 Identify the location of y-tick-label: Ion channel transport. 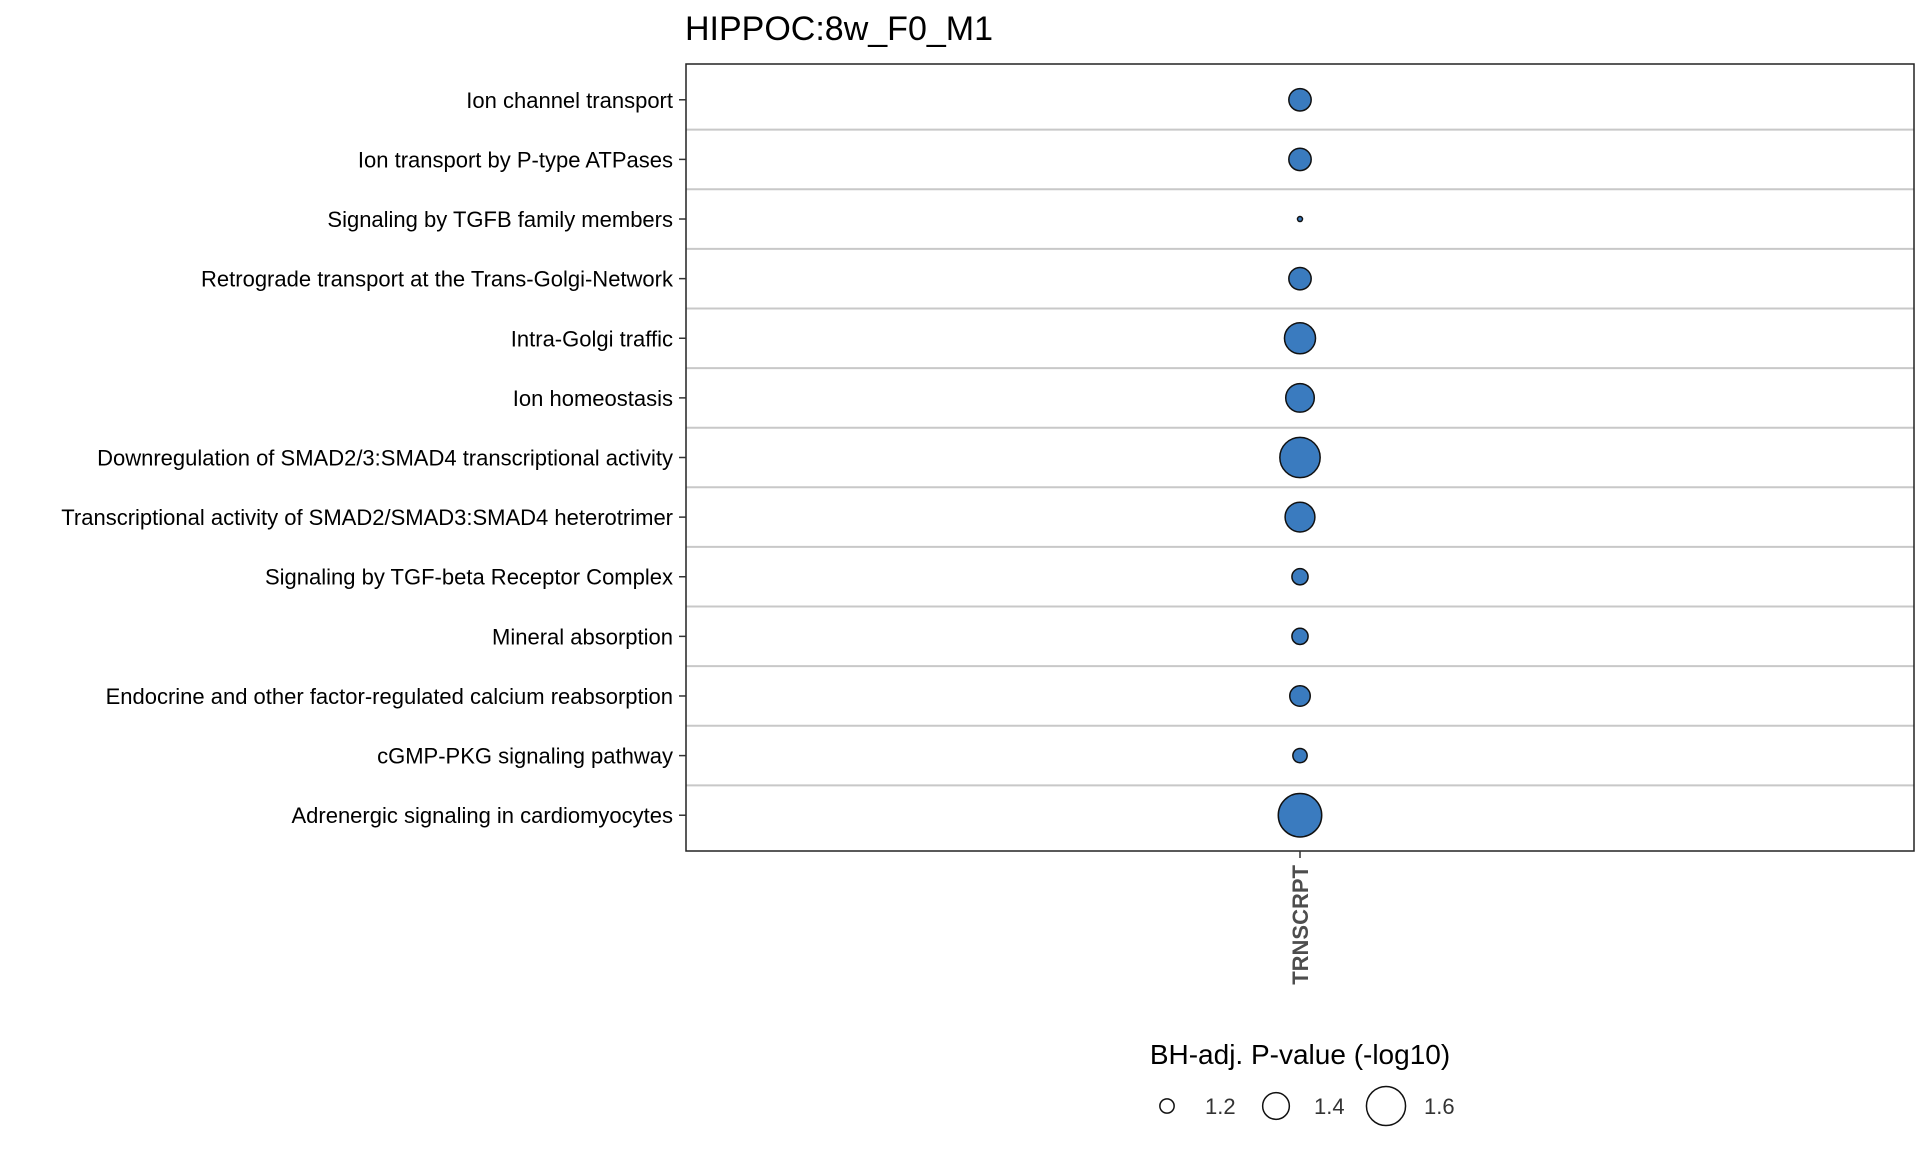
(569, 100).